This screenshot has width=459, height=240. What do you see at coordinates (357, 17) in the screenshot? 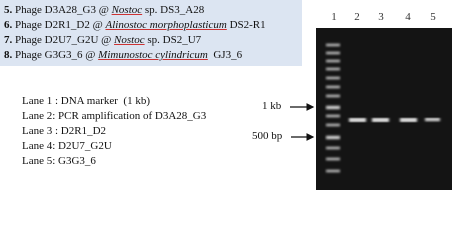
I see `lane-number: 2` at bounding box center [357, 17].